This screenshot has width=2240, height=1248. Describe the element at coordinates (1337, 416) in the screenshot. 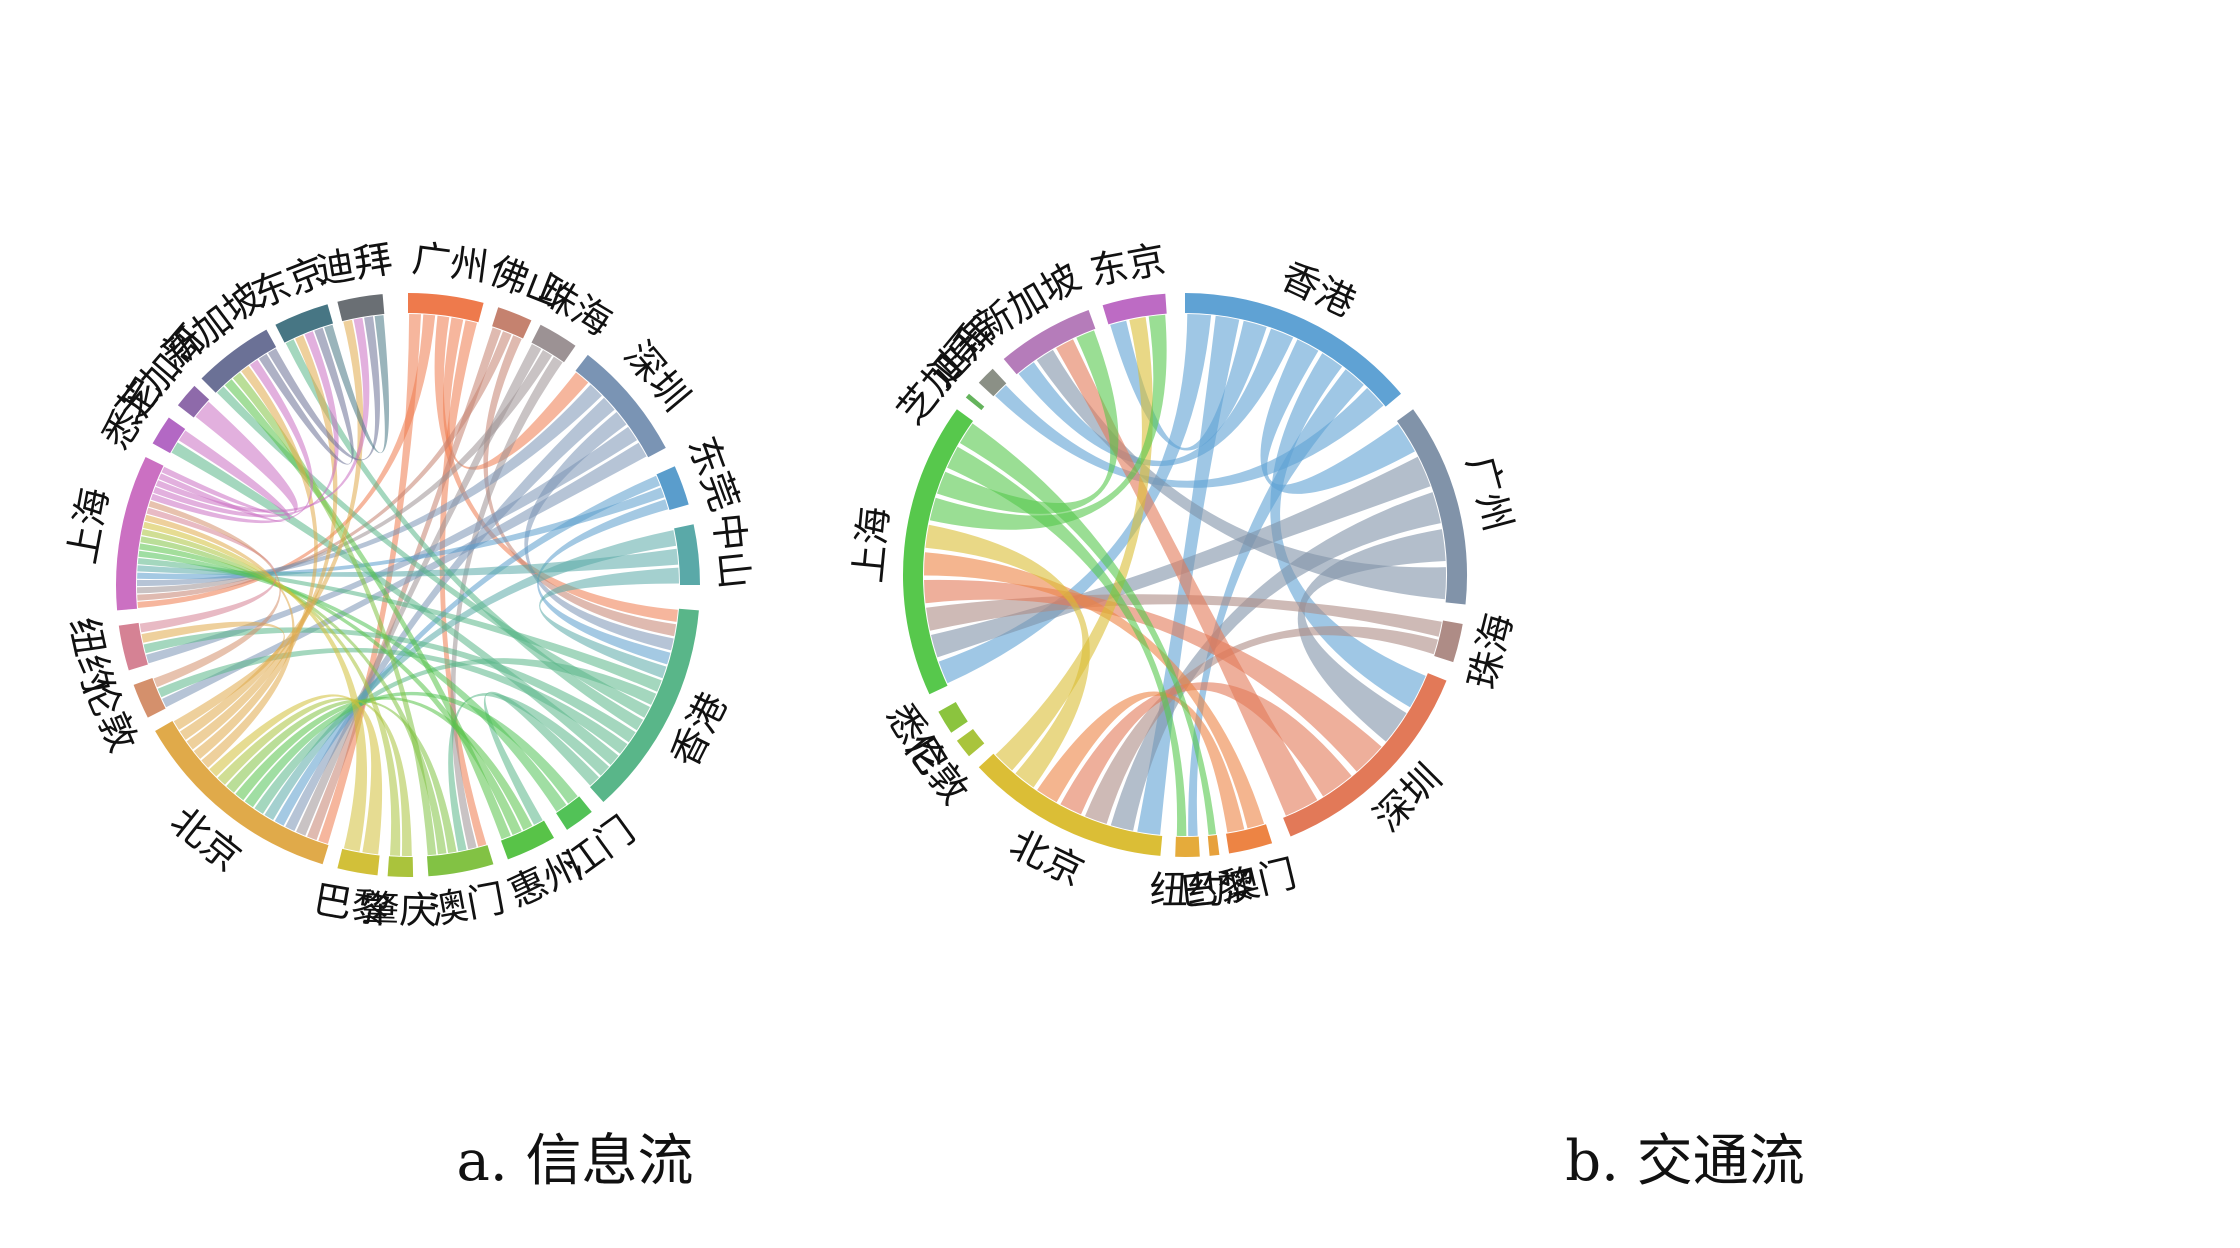

I see `ribbon-香港-广州` at that location.